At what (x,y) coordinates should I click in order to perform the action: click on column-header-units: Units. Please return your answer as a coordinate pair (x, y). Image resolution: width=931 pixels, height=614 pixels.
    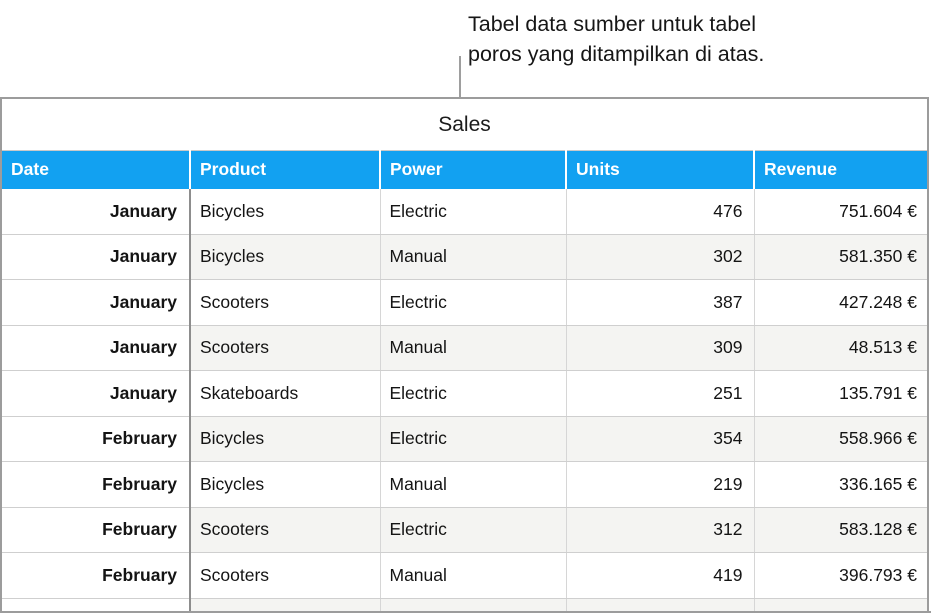
    Looking at the image, I should click on (660, 169).